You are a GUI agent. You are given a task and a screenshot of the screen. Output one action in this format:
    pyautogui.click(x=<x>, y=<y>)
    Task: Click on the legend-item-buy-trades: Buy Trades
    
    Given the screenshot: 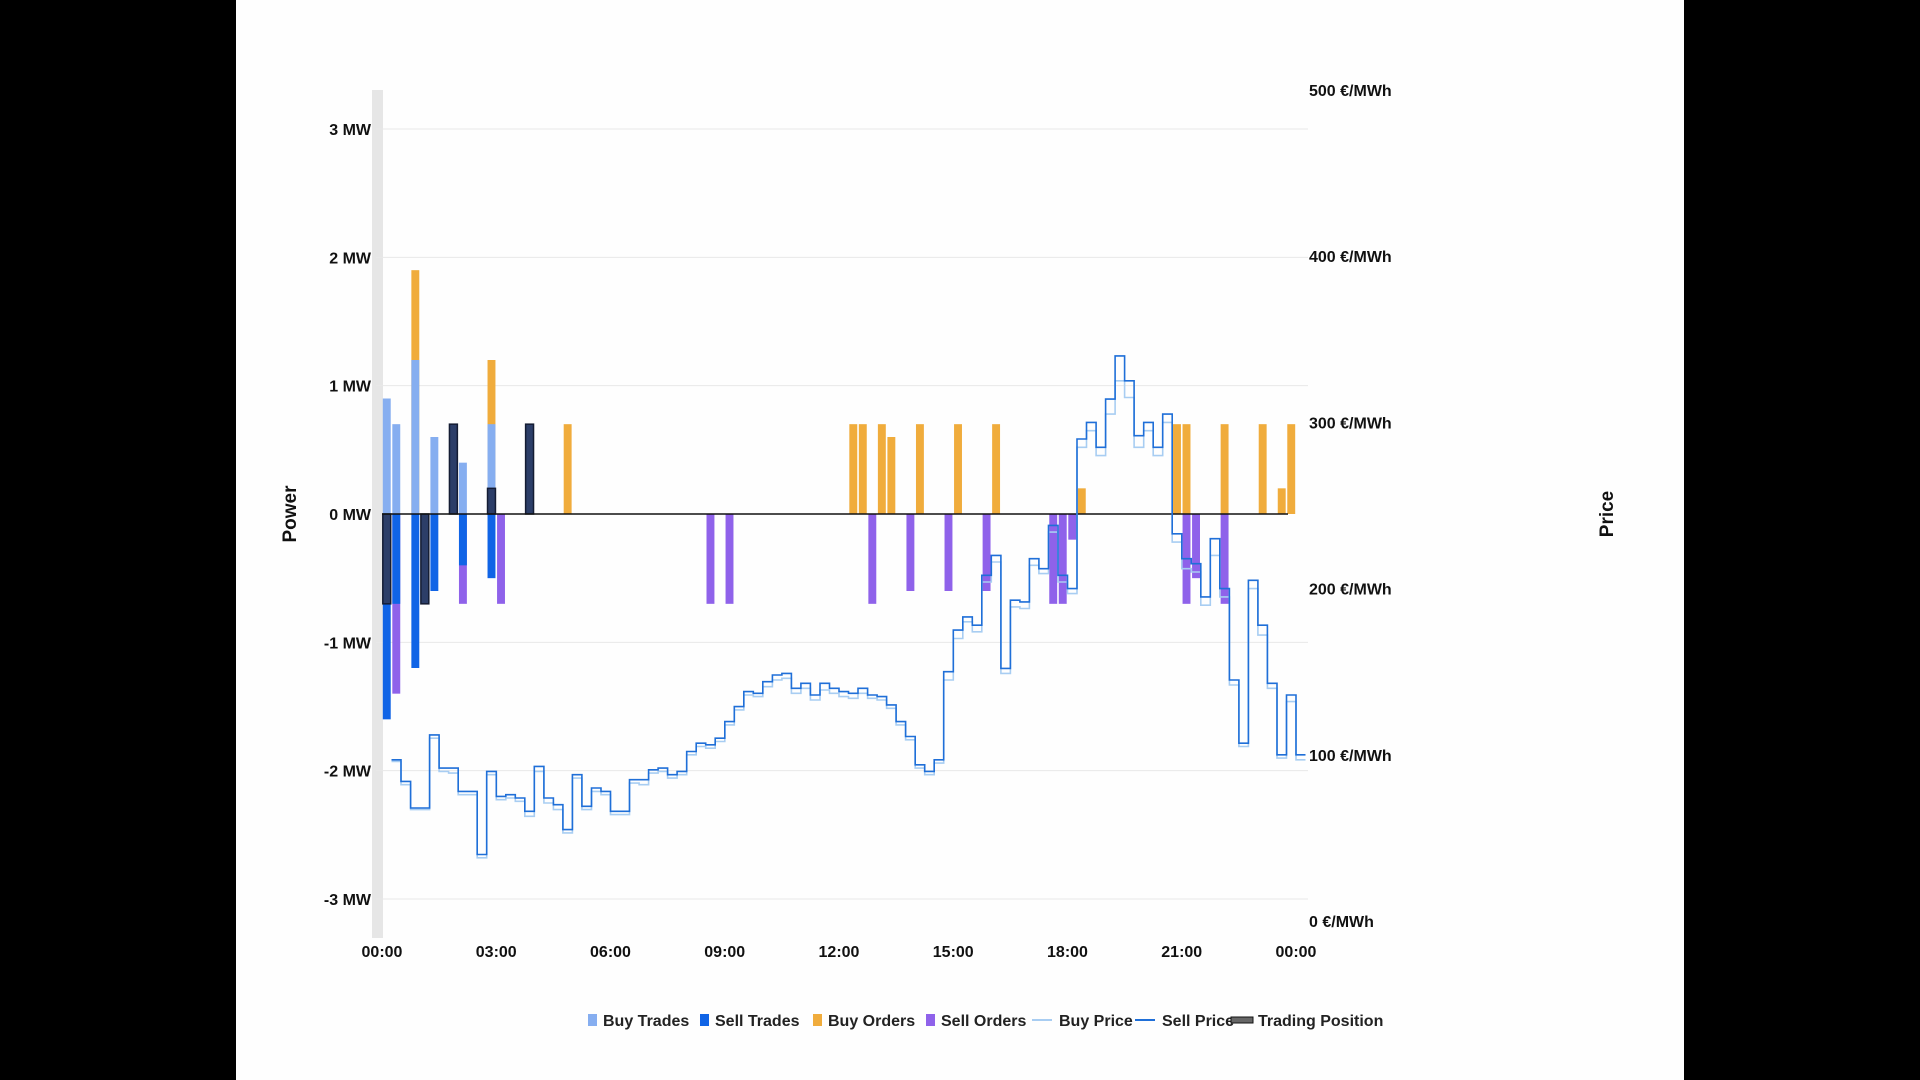 What is the action you would take?
    pyautogui.click(x=638, y=1021)
    